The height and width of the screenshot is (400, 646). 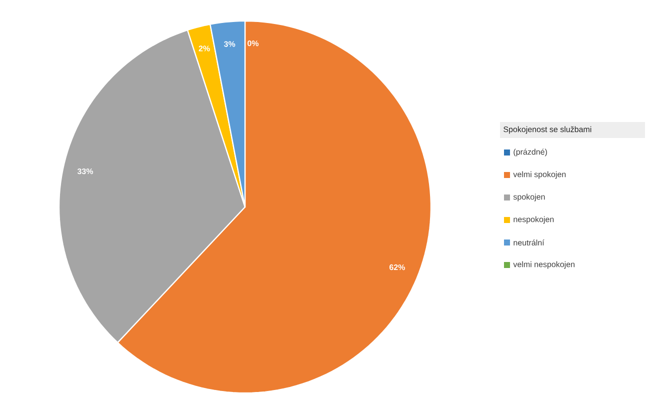 I want to click on legend-label: nespokojen, so click(x=534, y=220).